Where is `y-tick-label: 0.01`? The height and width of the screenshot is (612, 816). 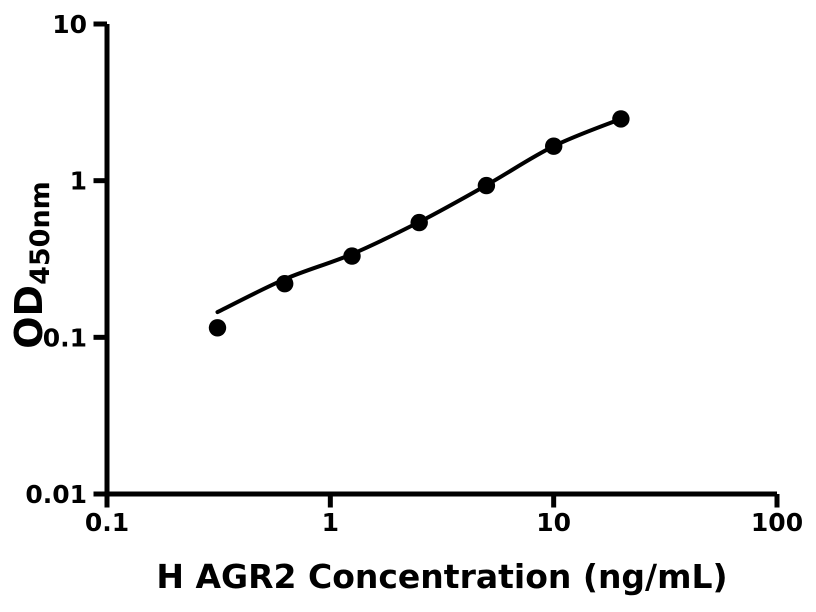 y-tick-label: 0.01 is located at coordinates (56, 494).